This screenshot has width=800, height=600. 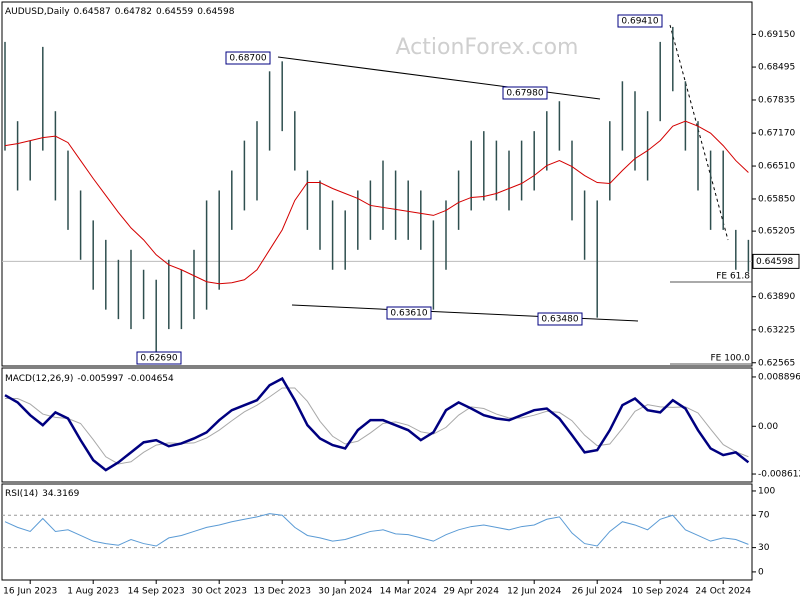 What do you see at coordinates (776, 232) in the screenshot?
I see `y-tick-label: 0.65205` at bounding box center [776, 232].